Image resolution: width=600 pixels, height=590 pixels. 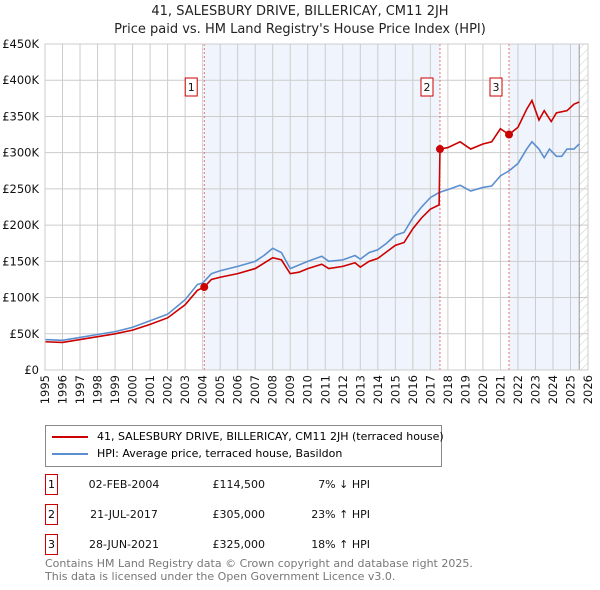 What do you see at coordinates (20, 44) in the screenshot?
I see `y-tick-label: £450K` at bounding box center [20, 44].